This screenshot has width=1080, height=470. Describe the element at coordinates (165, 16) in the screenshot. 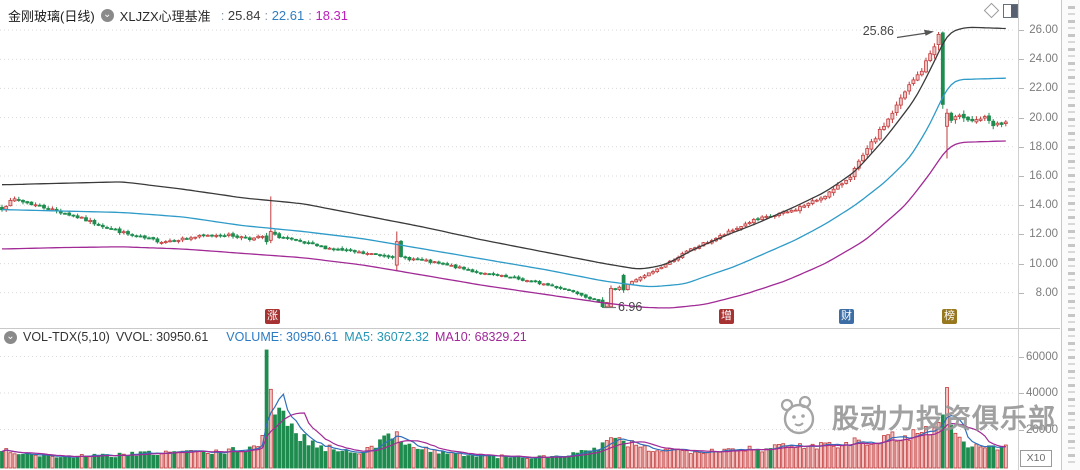

I see `indicator-name: XLJZX心理基准` at that location.